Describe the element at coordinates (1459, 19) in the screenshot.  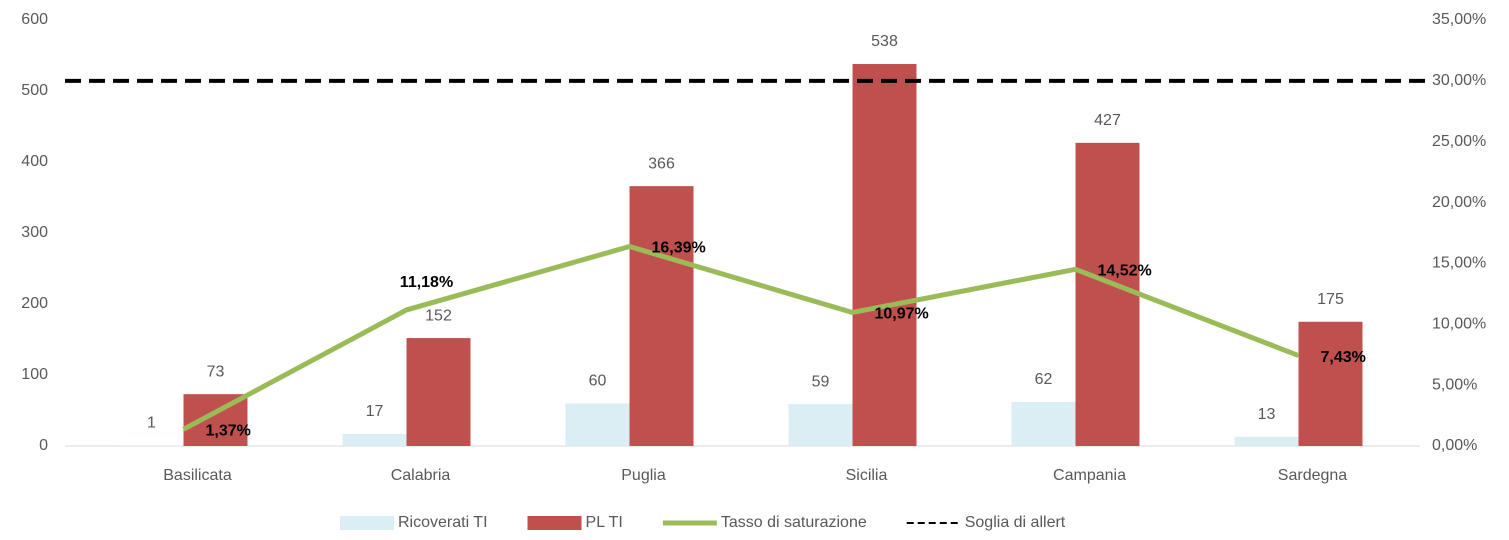
I see `y2-tick-label: 35,00%` at that location.